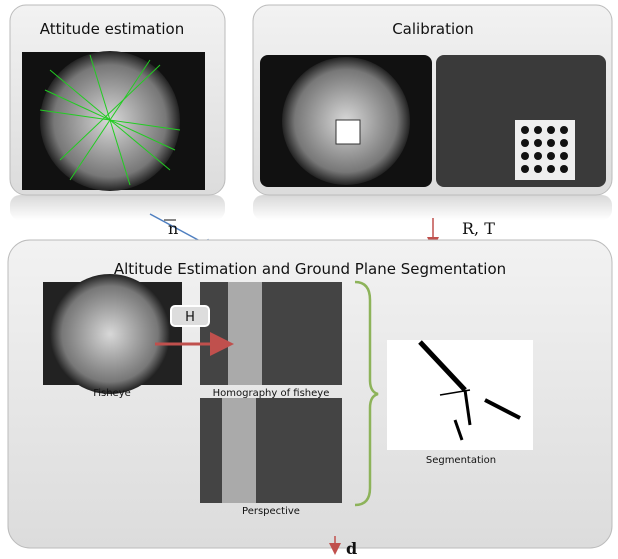 The width and height of the screenshot is (618, 559). I want to click on segmentation-blobs, so click(469, 390).